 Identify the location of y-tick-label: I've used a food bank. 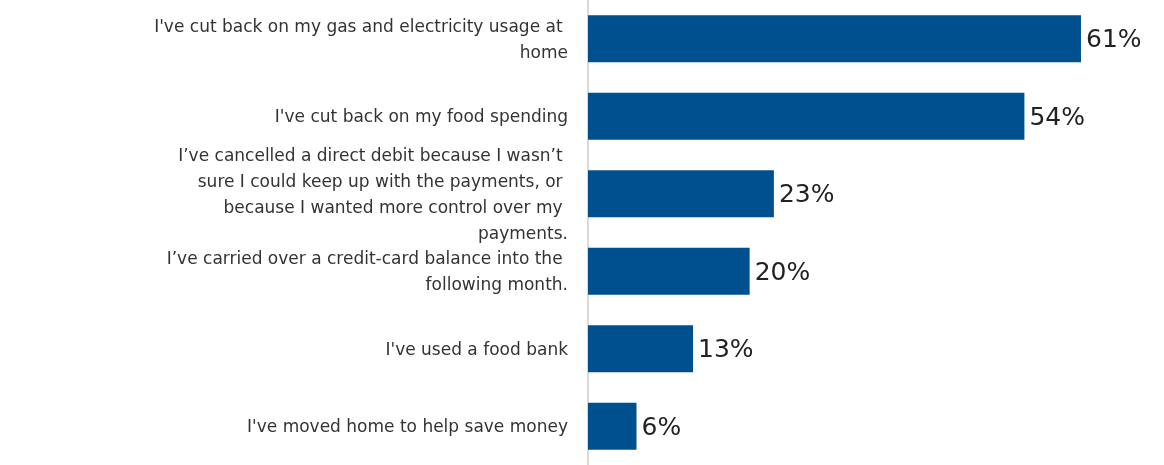
(477, 348).